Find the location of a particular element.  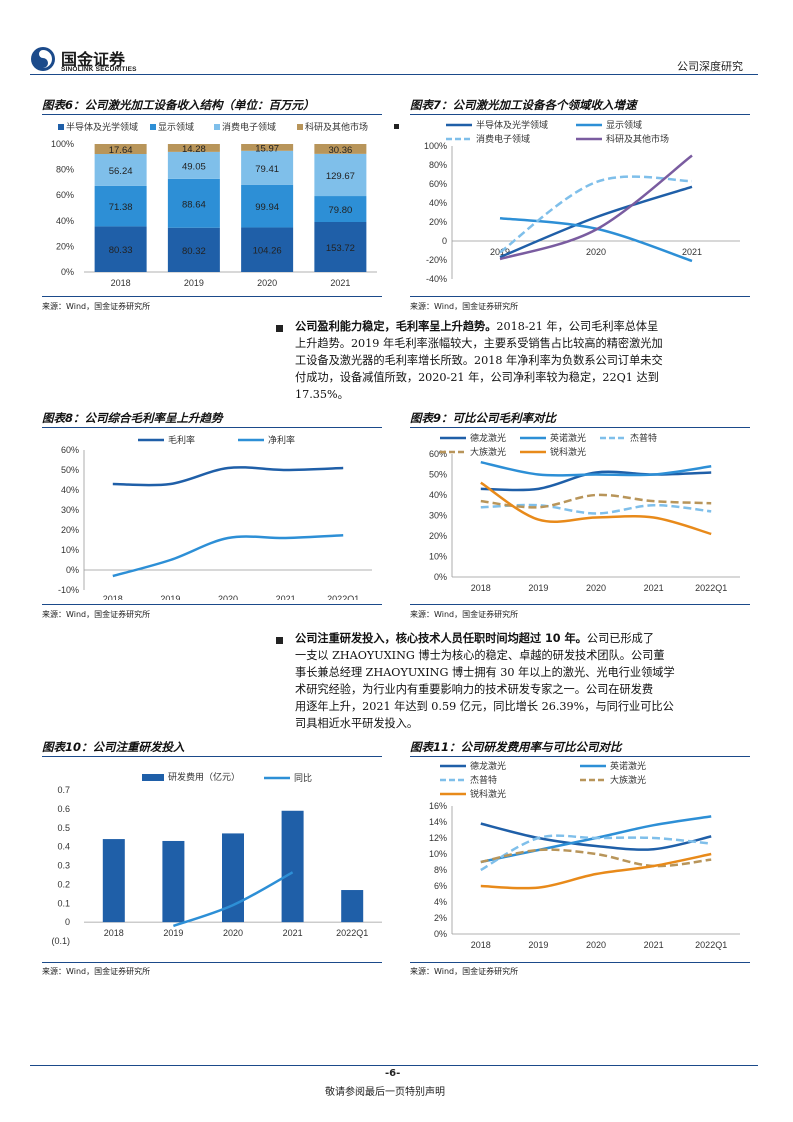

para2-line: 一支以 ZHAOYUXING 博士为核心的稳定、卓越的研发技术团队。公司董 is located at coordinates (480, 655).